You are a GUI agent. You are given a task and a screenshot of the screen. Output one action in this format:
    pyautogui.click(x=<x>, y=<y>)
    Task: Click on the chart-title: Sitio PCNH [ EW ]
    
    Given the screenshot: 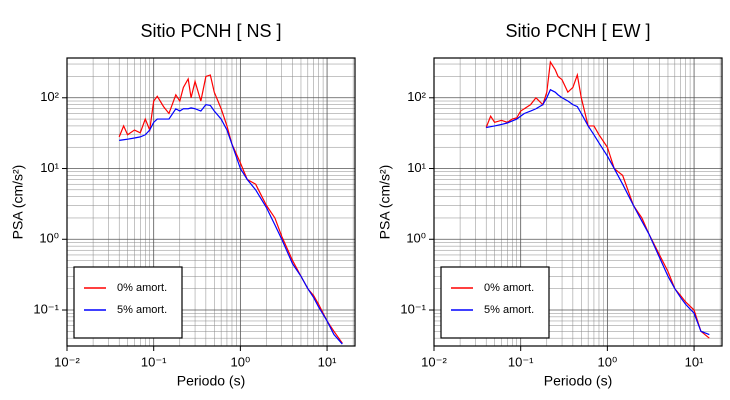 What is the action you would take?
    pyautogui.click(x=577, y=31)
    